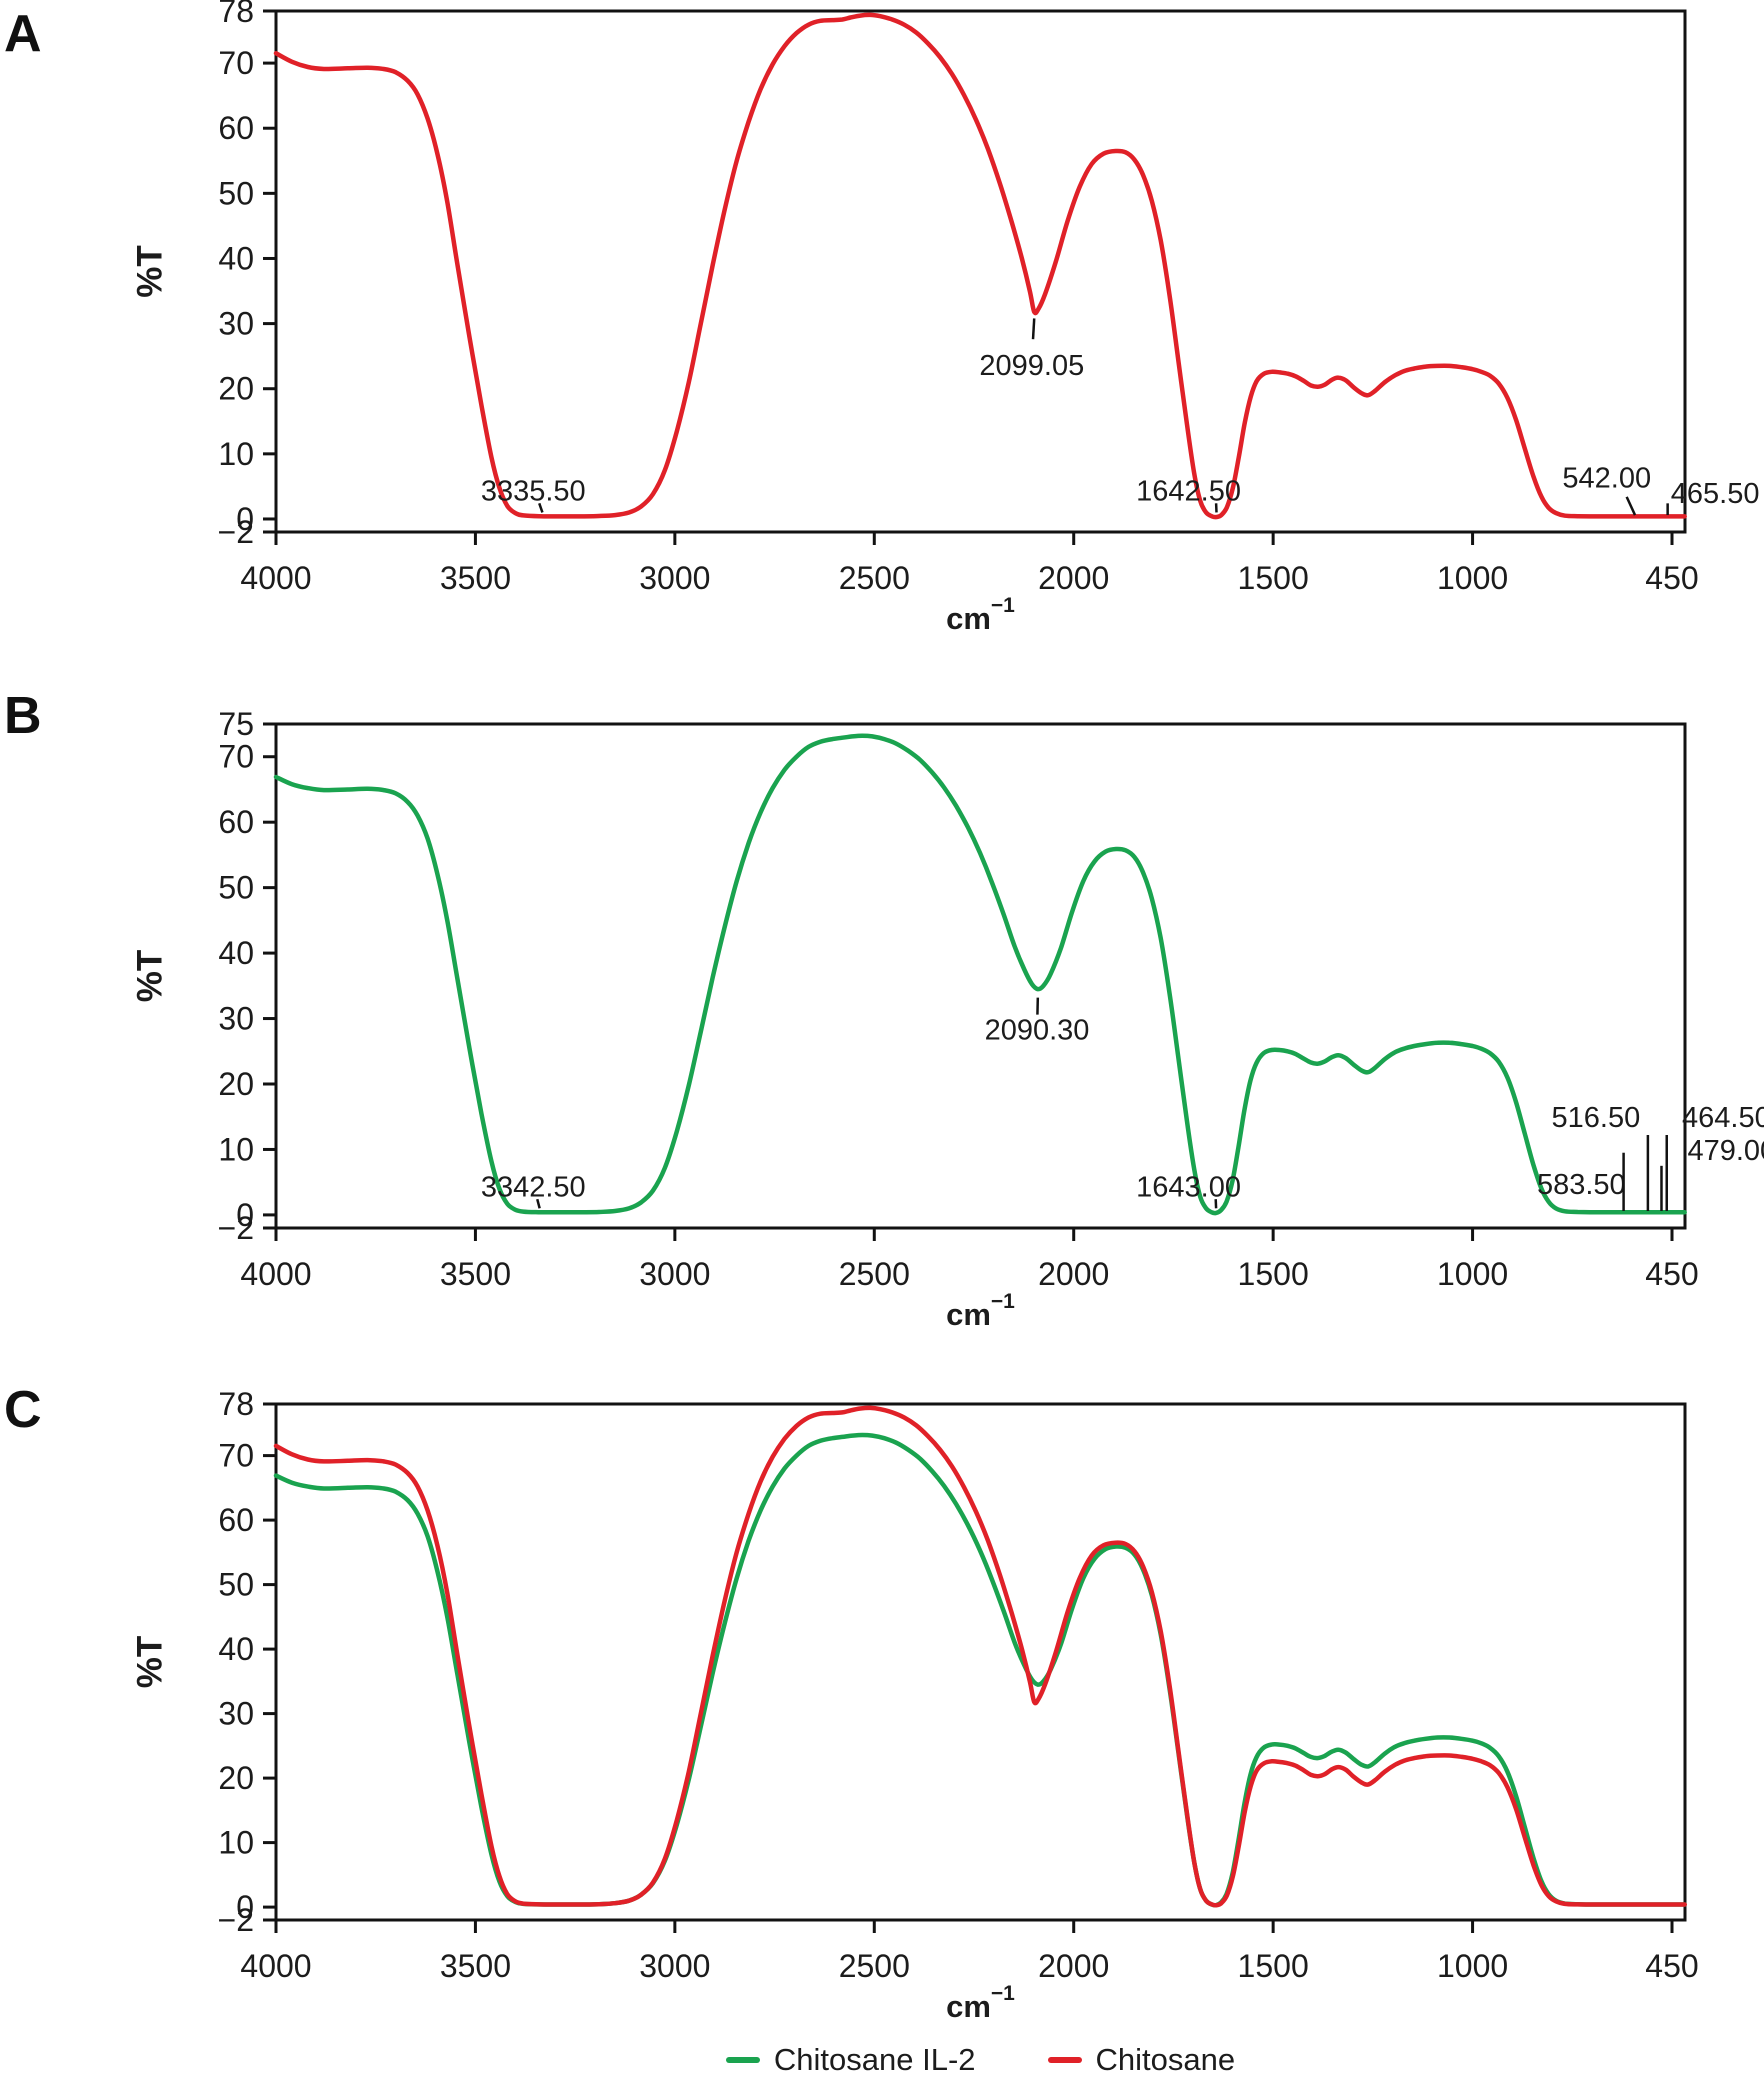  Describe the element at coordinates (1472, 1966) in the screenshot. I see `x-tick-label-c: 1000` at that location.